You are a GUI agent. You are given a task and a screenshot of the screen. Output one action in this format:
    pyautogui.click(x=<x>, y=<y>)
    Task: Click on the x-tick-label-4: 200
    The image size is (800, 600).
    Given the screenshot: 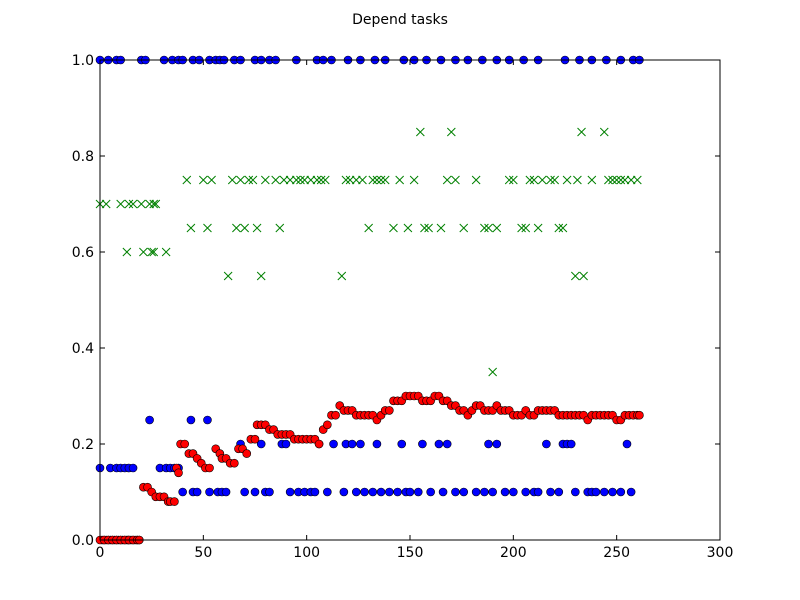 What is the action you would take?
    pyautogui.click(x=513, y=553)
    